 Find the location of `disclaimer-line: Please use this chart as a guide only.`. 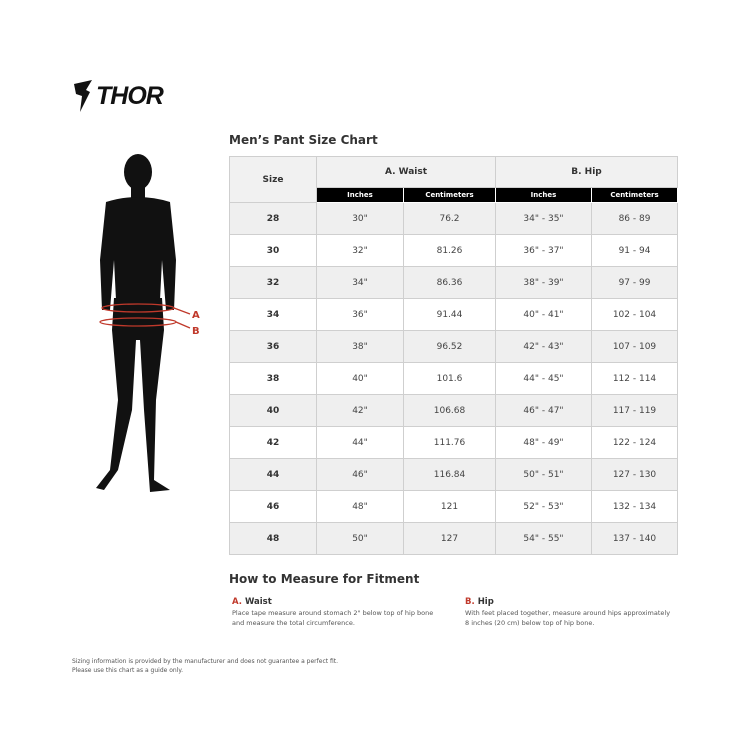

disclaimer-line: Please use this chart as a guide only. is located at coordinates (127, 670).